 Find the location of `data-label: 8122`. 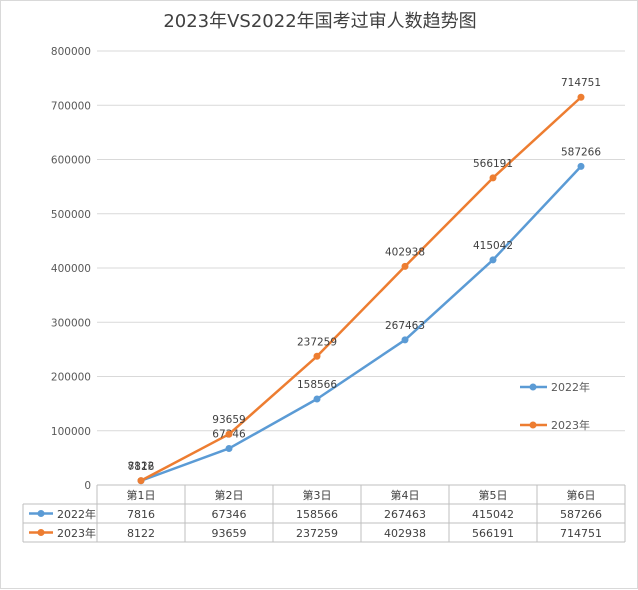

data-label: 8122 is located at coordinates (141, 467).